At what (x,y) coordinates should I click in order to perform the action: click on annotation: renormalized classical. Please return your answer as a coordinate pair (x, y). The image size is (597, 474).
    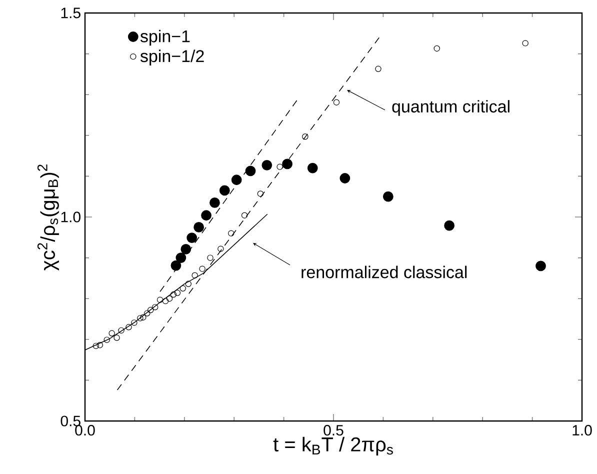
    Looking at the image, I should click on (384, 272).